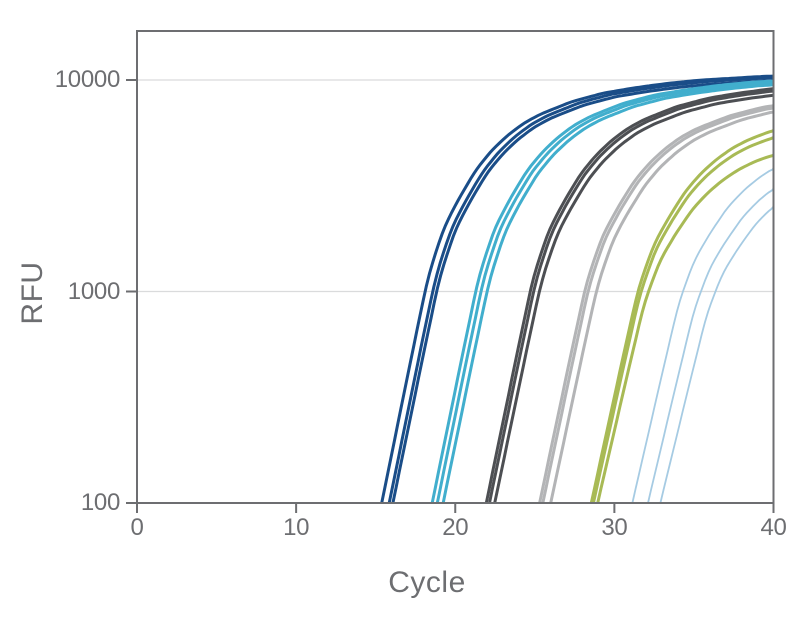 This screenshot has width=800, height=642. What do you see at coordinates (296, 527) in the screenshot?
I see `x-tick-label-10: 10` at bounding box center [296, 527].